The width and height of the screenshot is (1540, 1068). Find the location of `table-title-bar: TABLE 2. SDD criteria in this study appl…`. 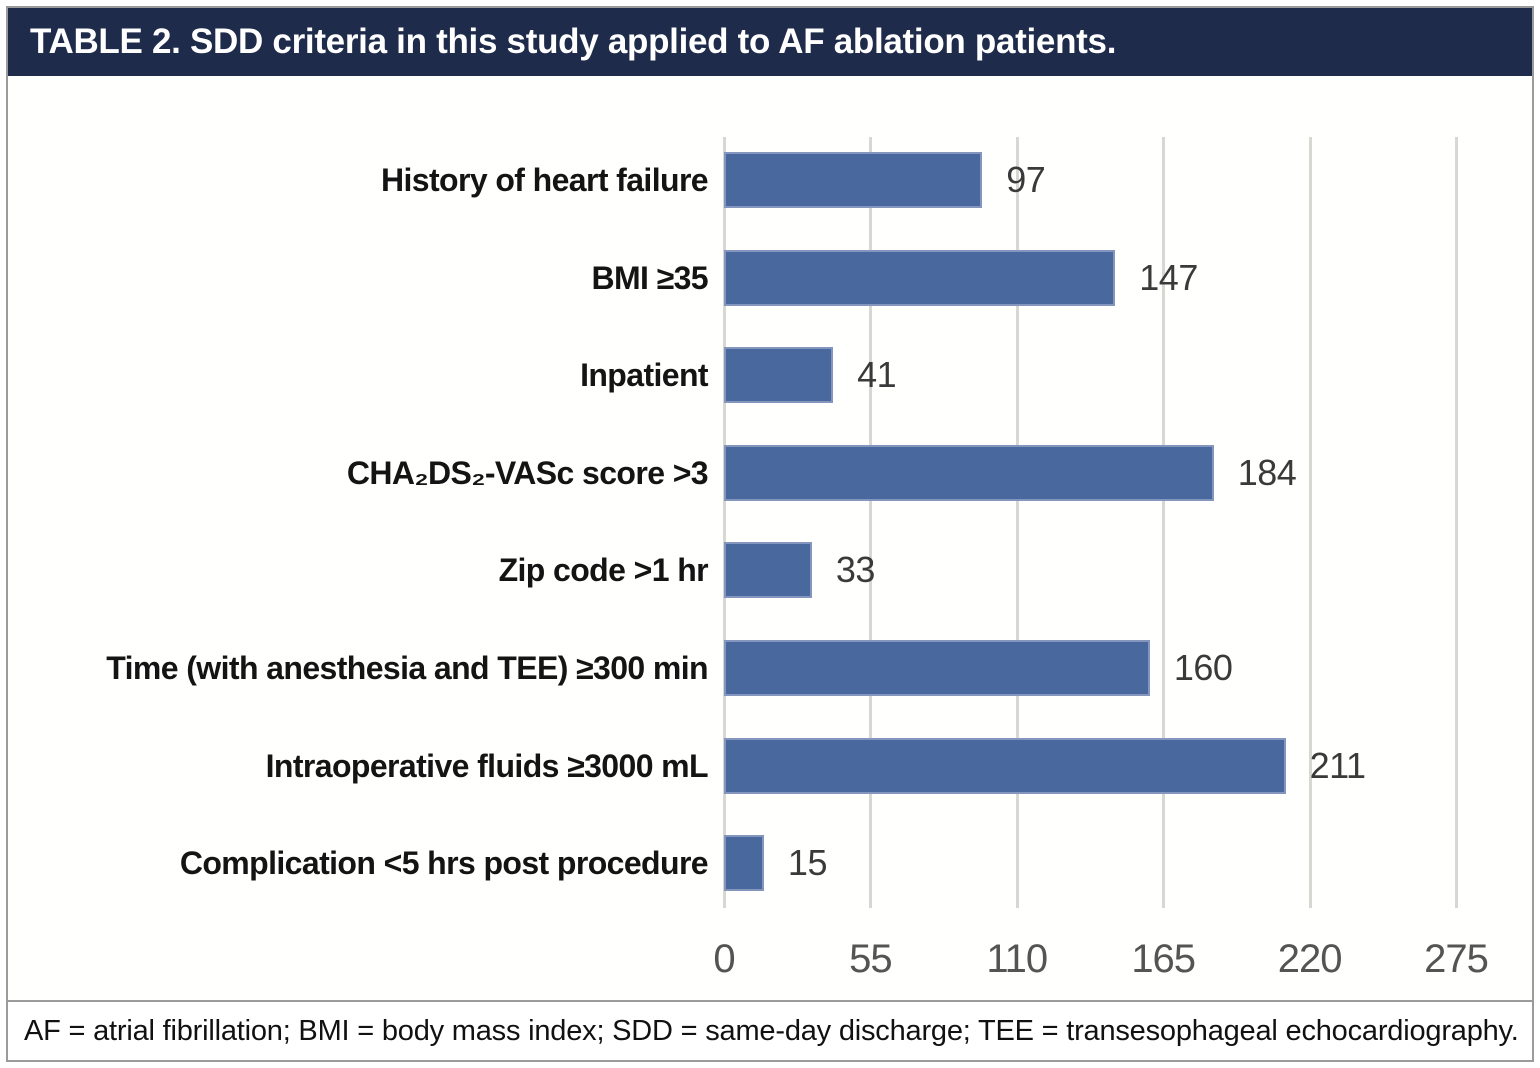

table-title-bar: TABLE 2. SDD criteria in this study appl… is located at coordinates (770, 42).